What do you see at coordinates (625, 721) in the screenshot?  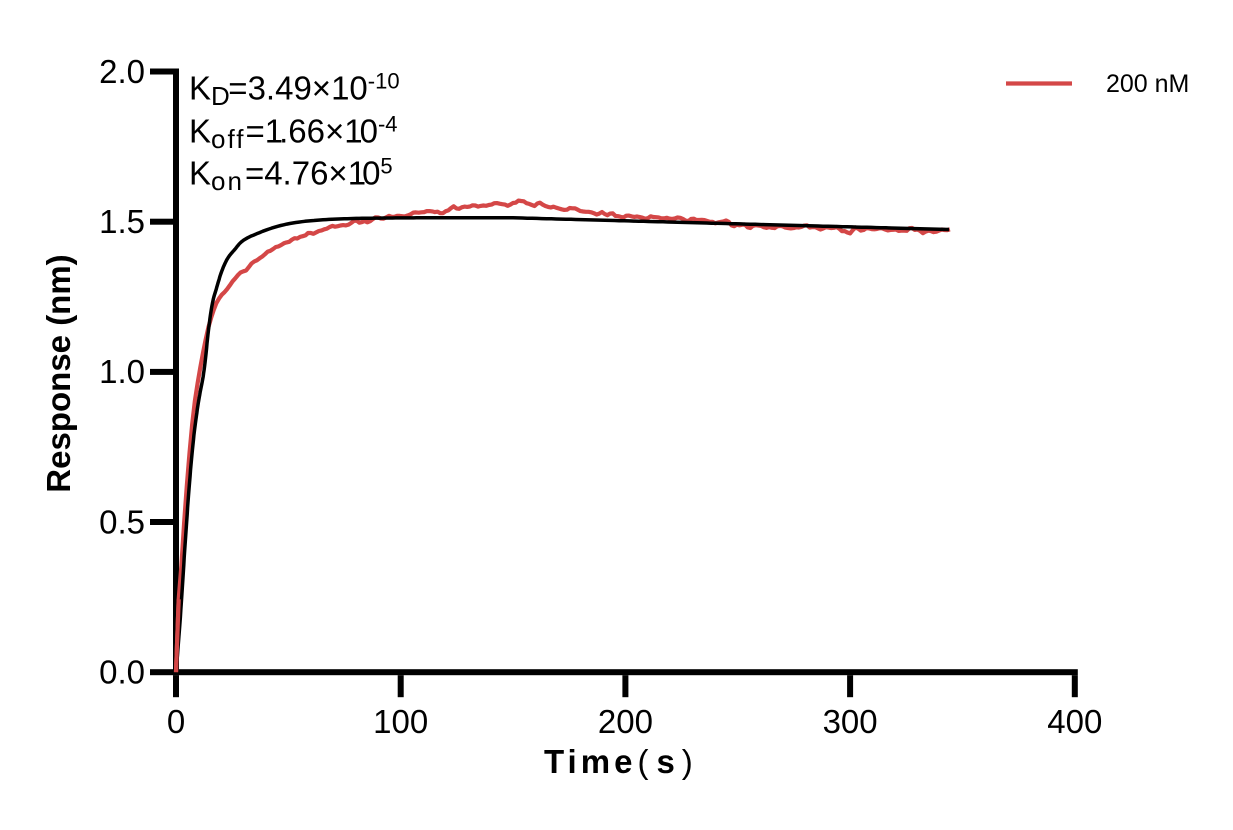 I see `svg-text: 200` at bounding box center [625, 721].